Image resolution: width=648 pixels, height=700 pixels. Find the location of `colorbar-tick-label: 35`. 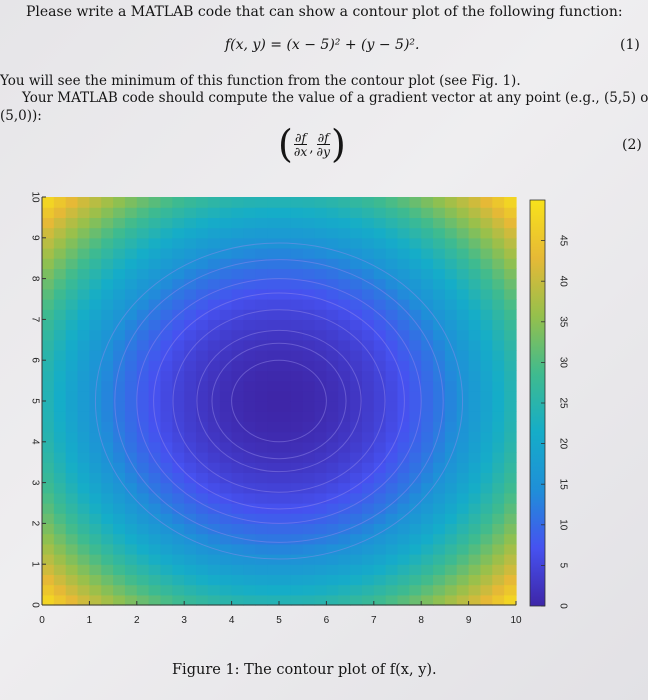

colorbar-tick-label: 35 is located at coordinates (562, 322).